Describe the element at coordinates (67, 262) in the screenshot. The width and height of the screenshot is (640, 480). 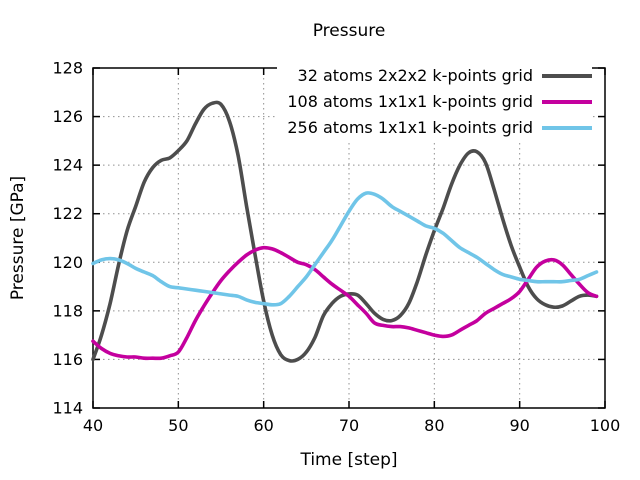
I see `y-tick-label: 120` at that location.